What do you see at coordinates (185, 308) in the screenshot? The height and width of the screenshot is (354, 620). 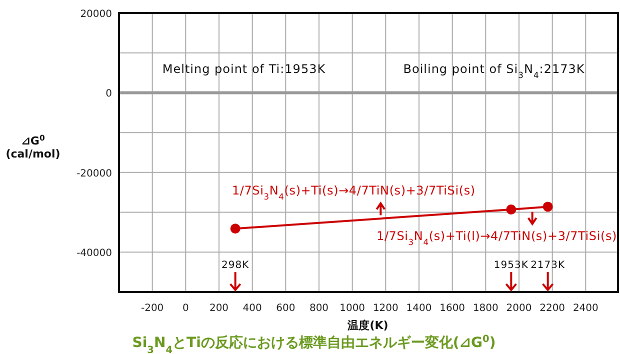 I see `x-tick-label: 0` at bounding box center [185, 308].